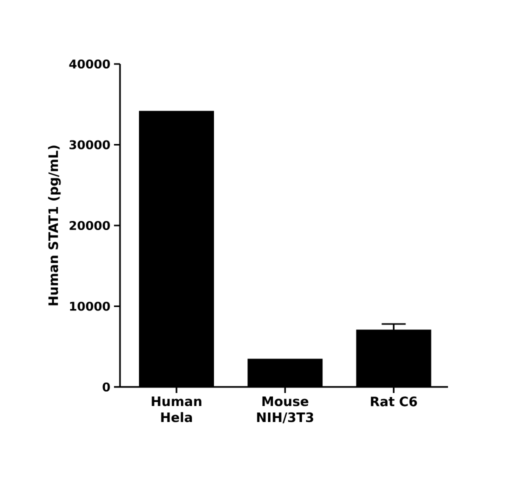 The image size is (507, 481). What do you see at coordinates (89, 64) in the screenshot?
I see `y-tick-label: 40000` at bounding box center [89, 64].